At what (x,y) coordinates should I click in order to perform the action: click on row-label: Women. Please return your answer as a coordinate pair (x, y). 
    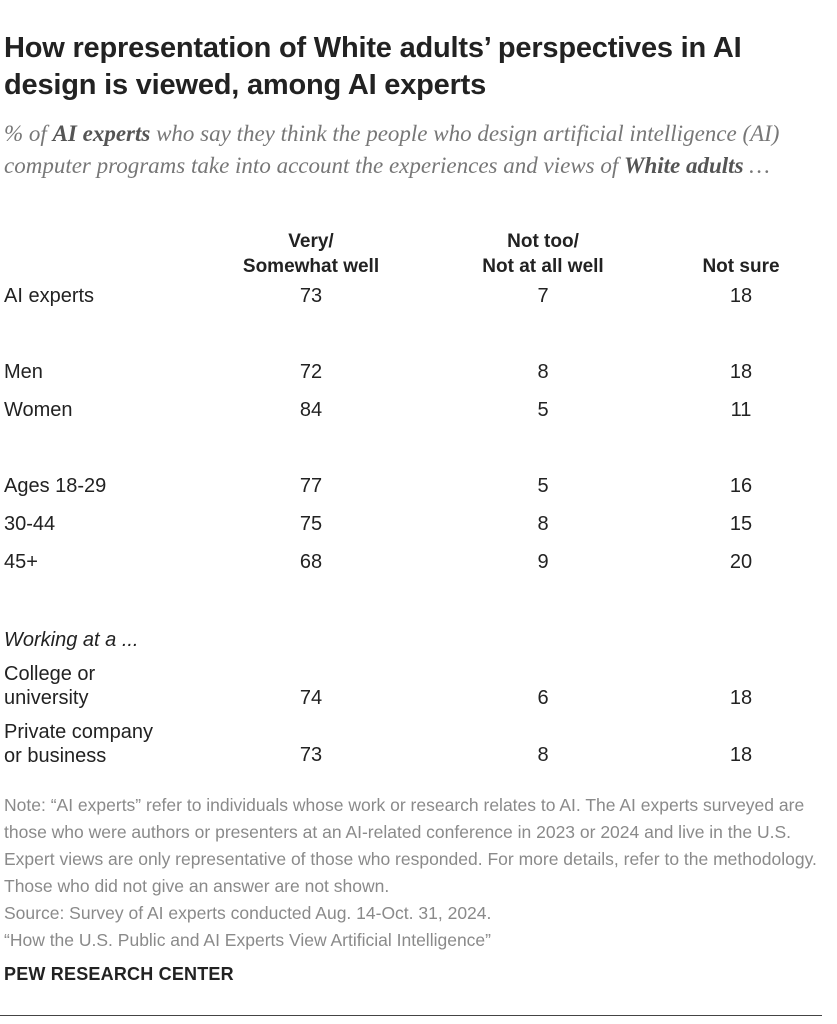
    Looking at the image, I should click on (38, 410).